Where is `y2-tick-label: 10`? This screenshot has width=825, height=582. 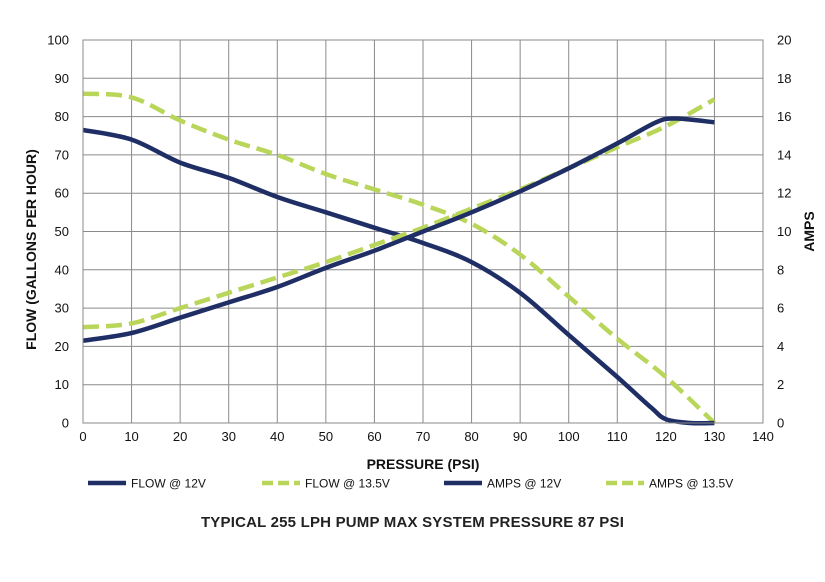 y2-tick-label: 10 is located at coordinates (784, 231).